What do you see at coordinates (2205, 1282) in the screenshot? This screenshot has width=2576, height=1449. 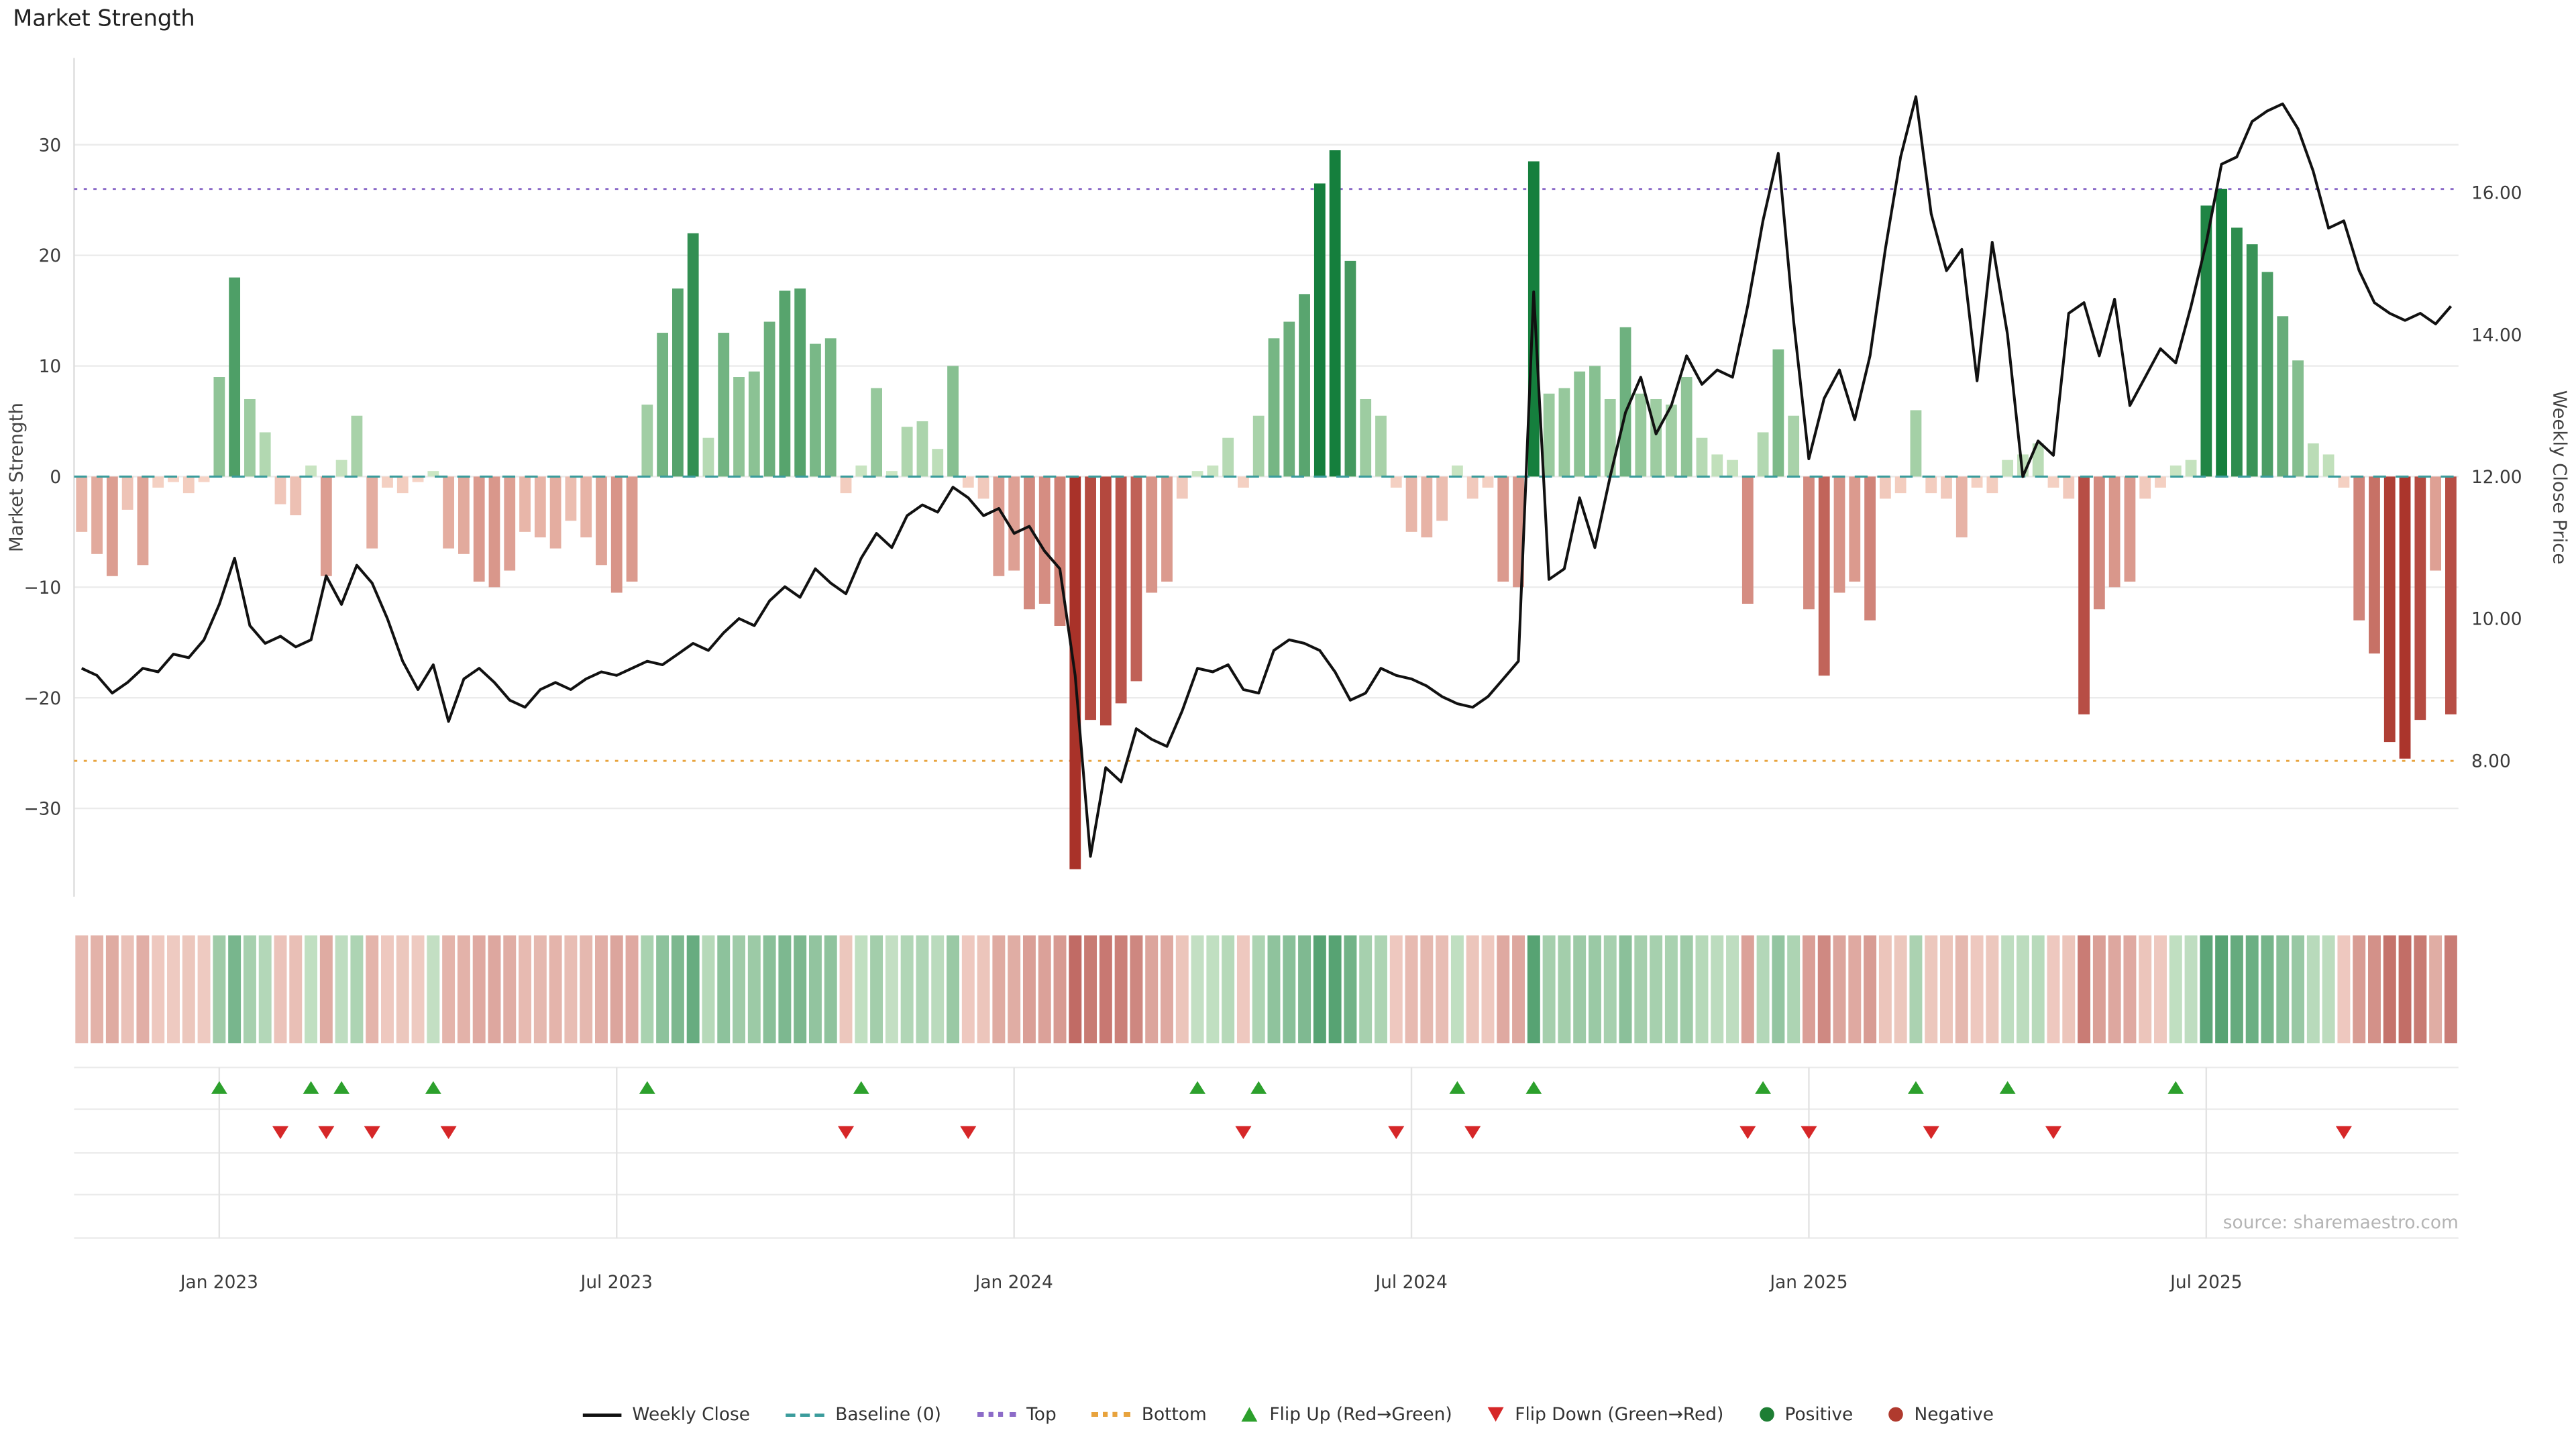 I see `x-tick-label: Jul 2025` at bounding box center [2205, 1282].